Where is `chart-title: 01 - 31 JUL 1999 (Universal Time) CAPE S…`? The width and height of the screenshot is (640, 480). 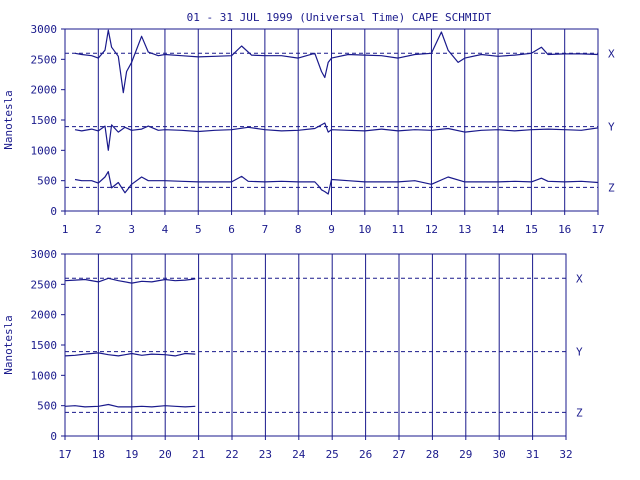 chart-title: 01 - 31 JUL 1999 (Universal Time) CAPE S… is located at coordinates (339, 17).